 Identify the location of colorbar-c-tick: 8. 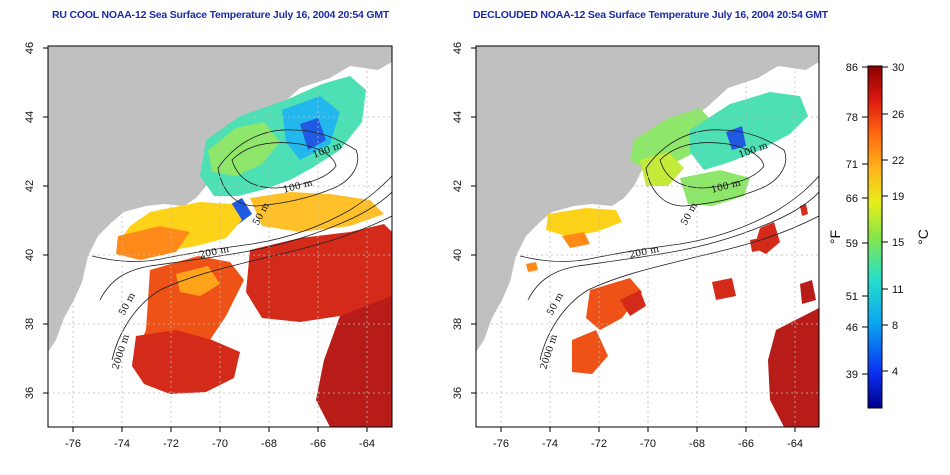
(895, 326).